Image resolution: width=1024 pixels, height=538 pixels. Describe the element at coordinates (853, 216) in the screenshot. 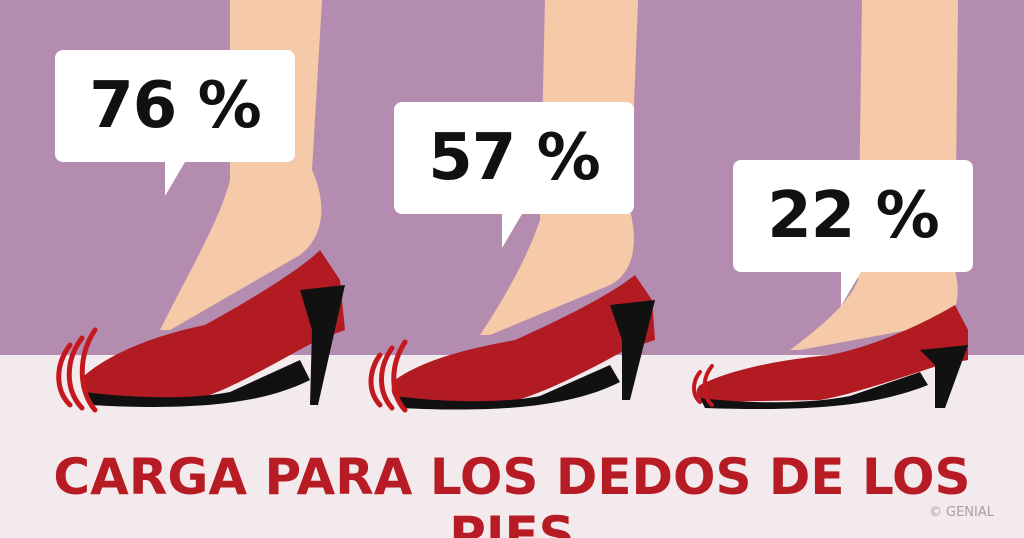

I see `percentage-label-3: 22 %` at that location.